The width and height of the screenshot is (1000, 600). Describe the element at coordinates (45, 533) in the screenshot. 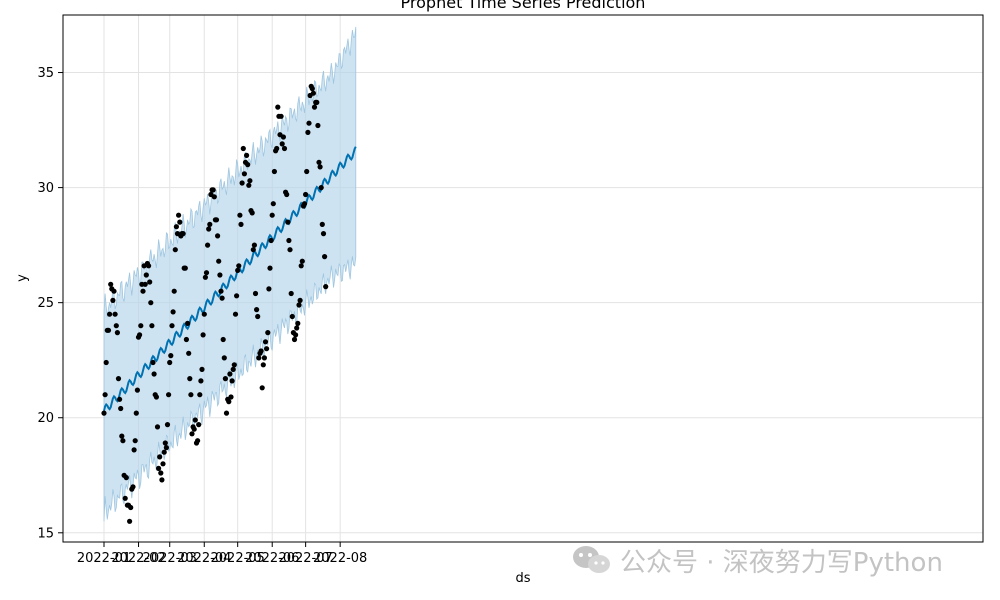

I see `y-tick-label: 15` at that location.